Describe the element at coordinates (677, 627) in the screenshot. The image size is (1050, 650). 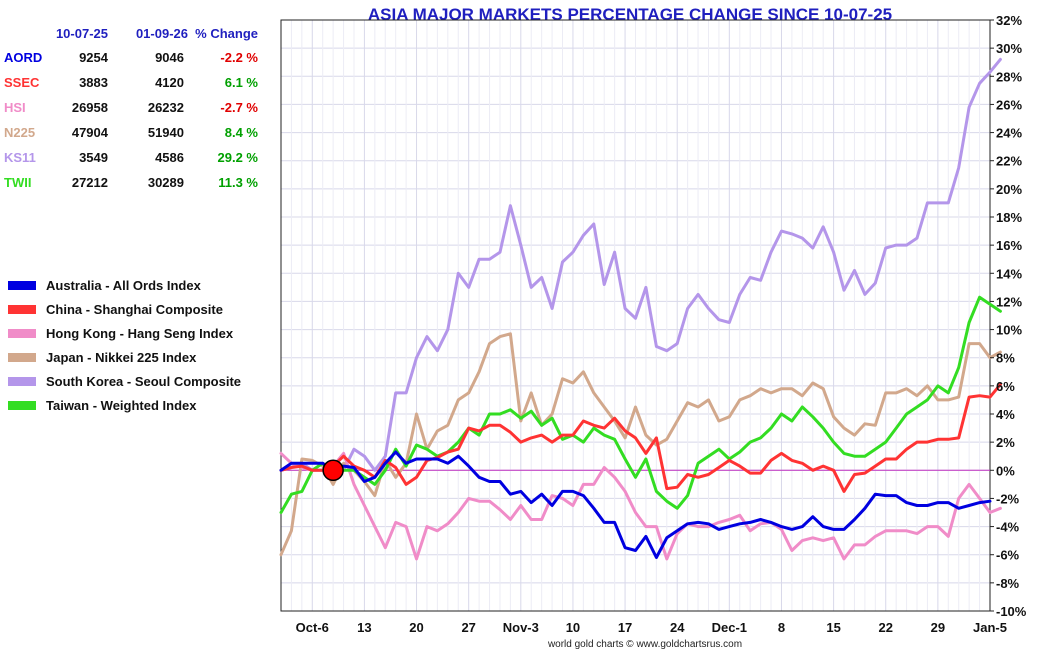
I see `x-tick-label: 24` at that location.